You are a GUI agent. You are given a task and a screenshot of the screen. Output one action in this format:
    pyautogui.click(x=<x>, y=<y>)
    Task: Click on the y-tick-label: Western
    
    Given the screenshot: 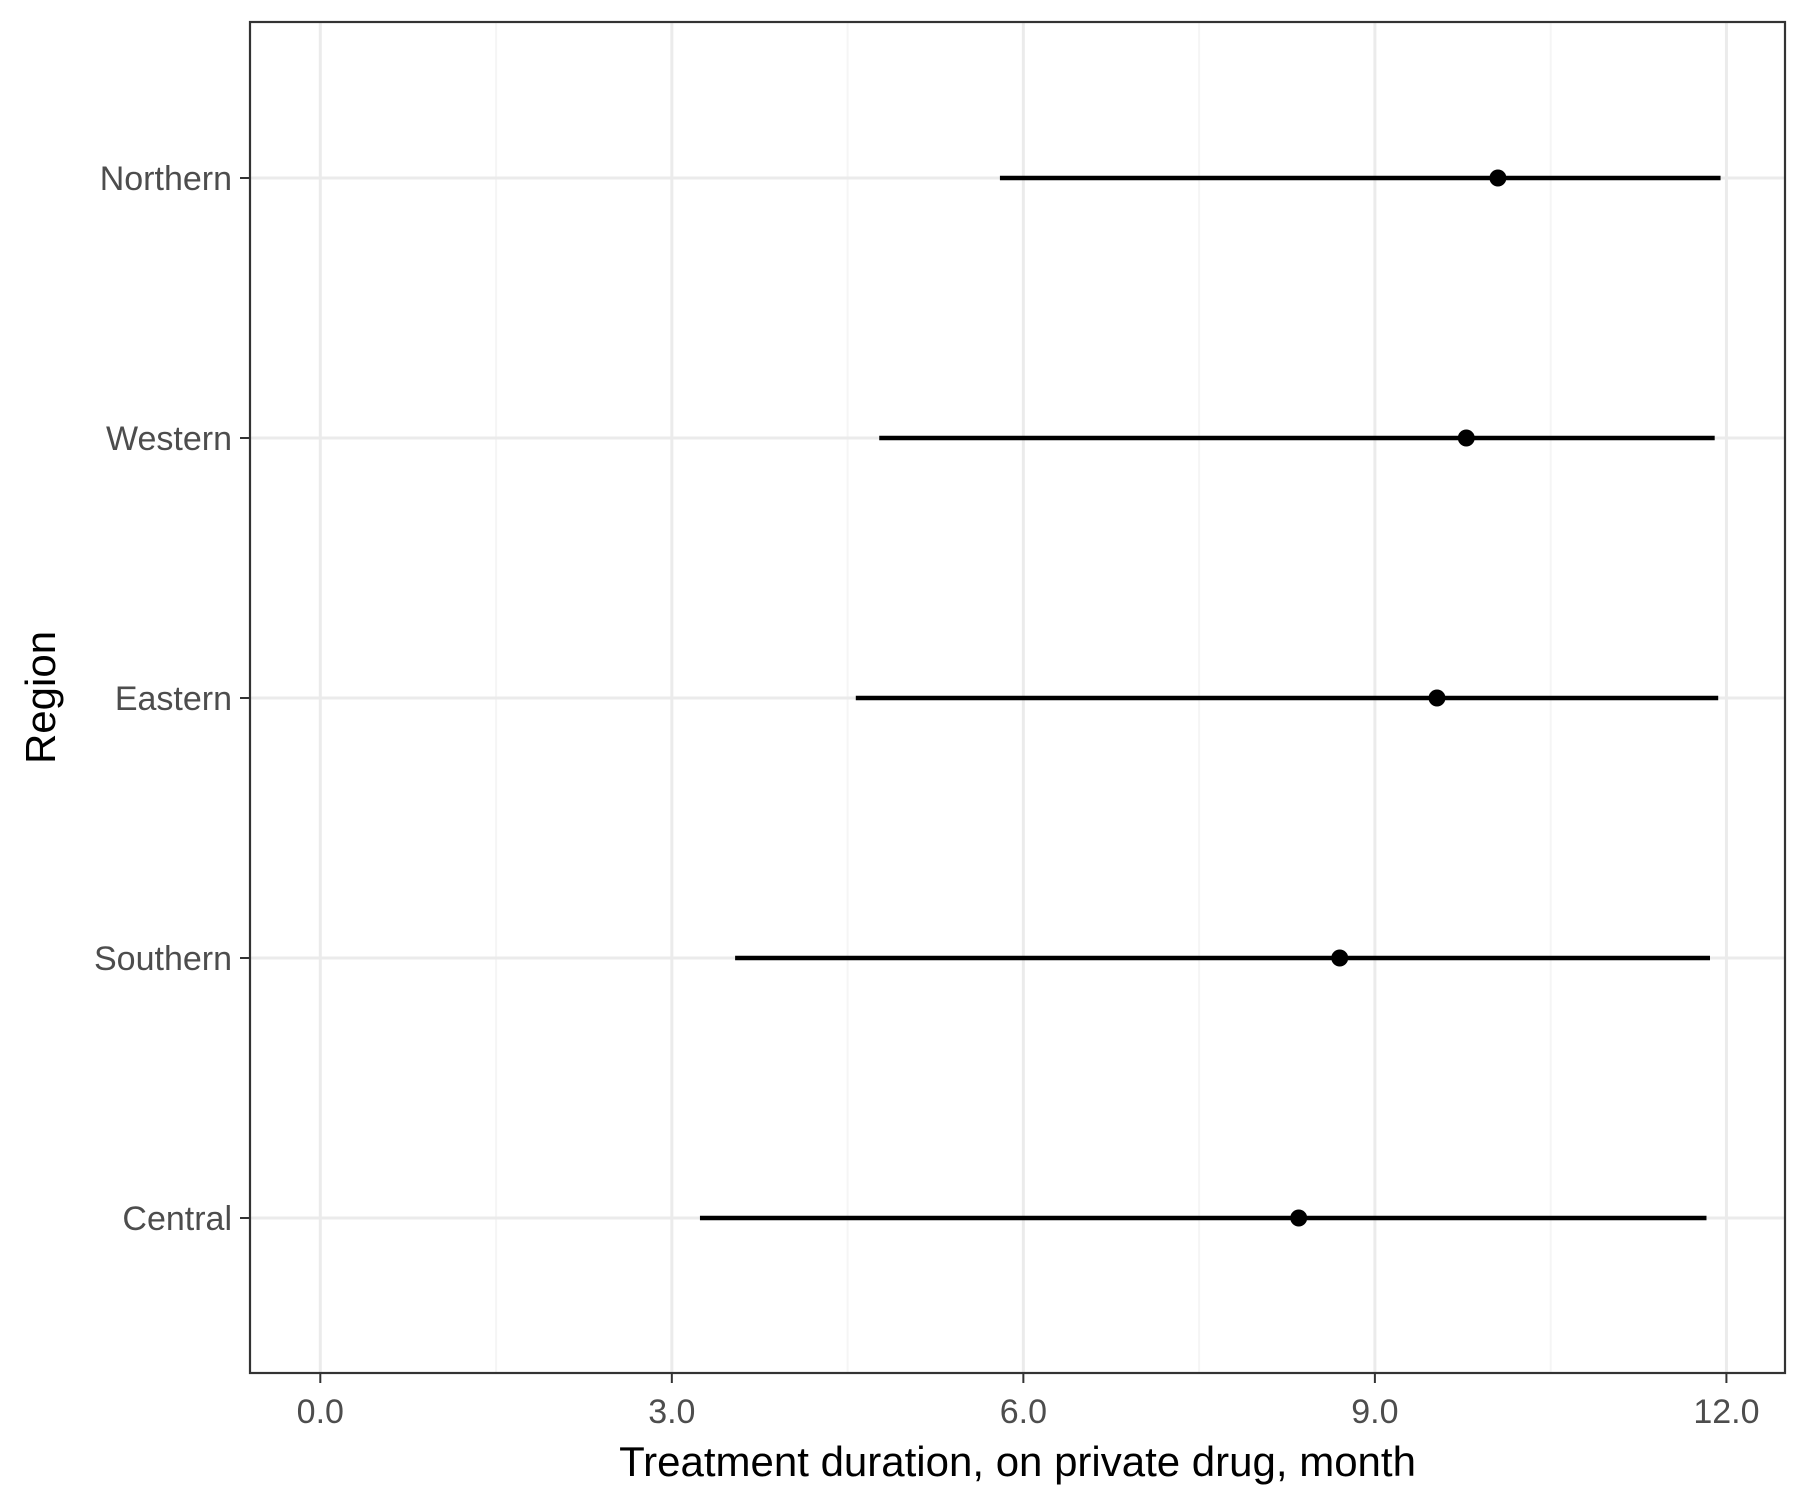 What is the action you would take?
    pyautogui.click(x=169, y=439)
    